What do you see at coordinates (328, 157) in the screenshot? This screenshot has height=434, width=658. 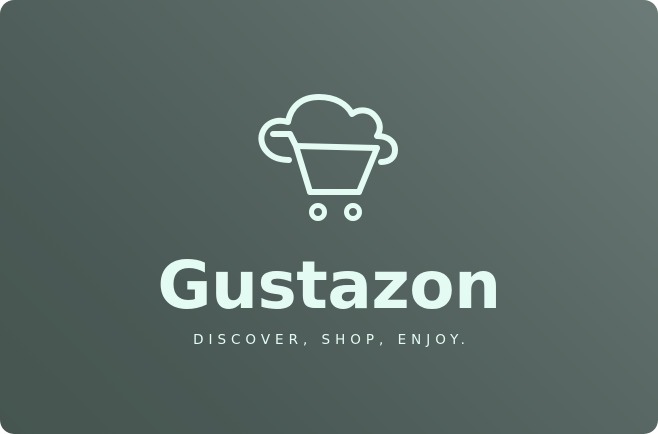 I see `cloud-shopping-cart-icon` at bounding box center [328, 157].